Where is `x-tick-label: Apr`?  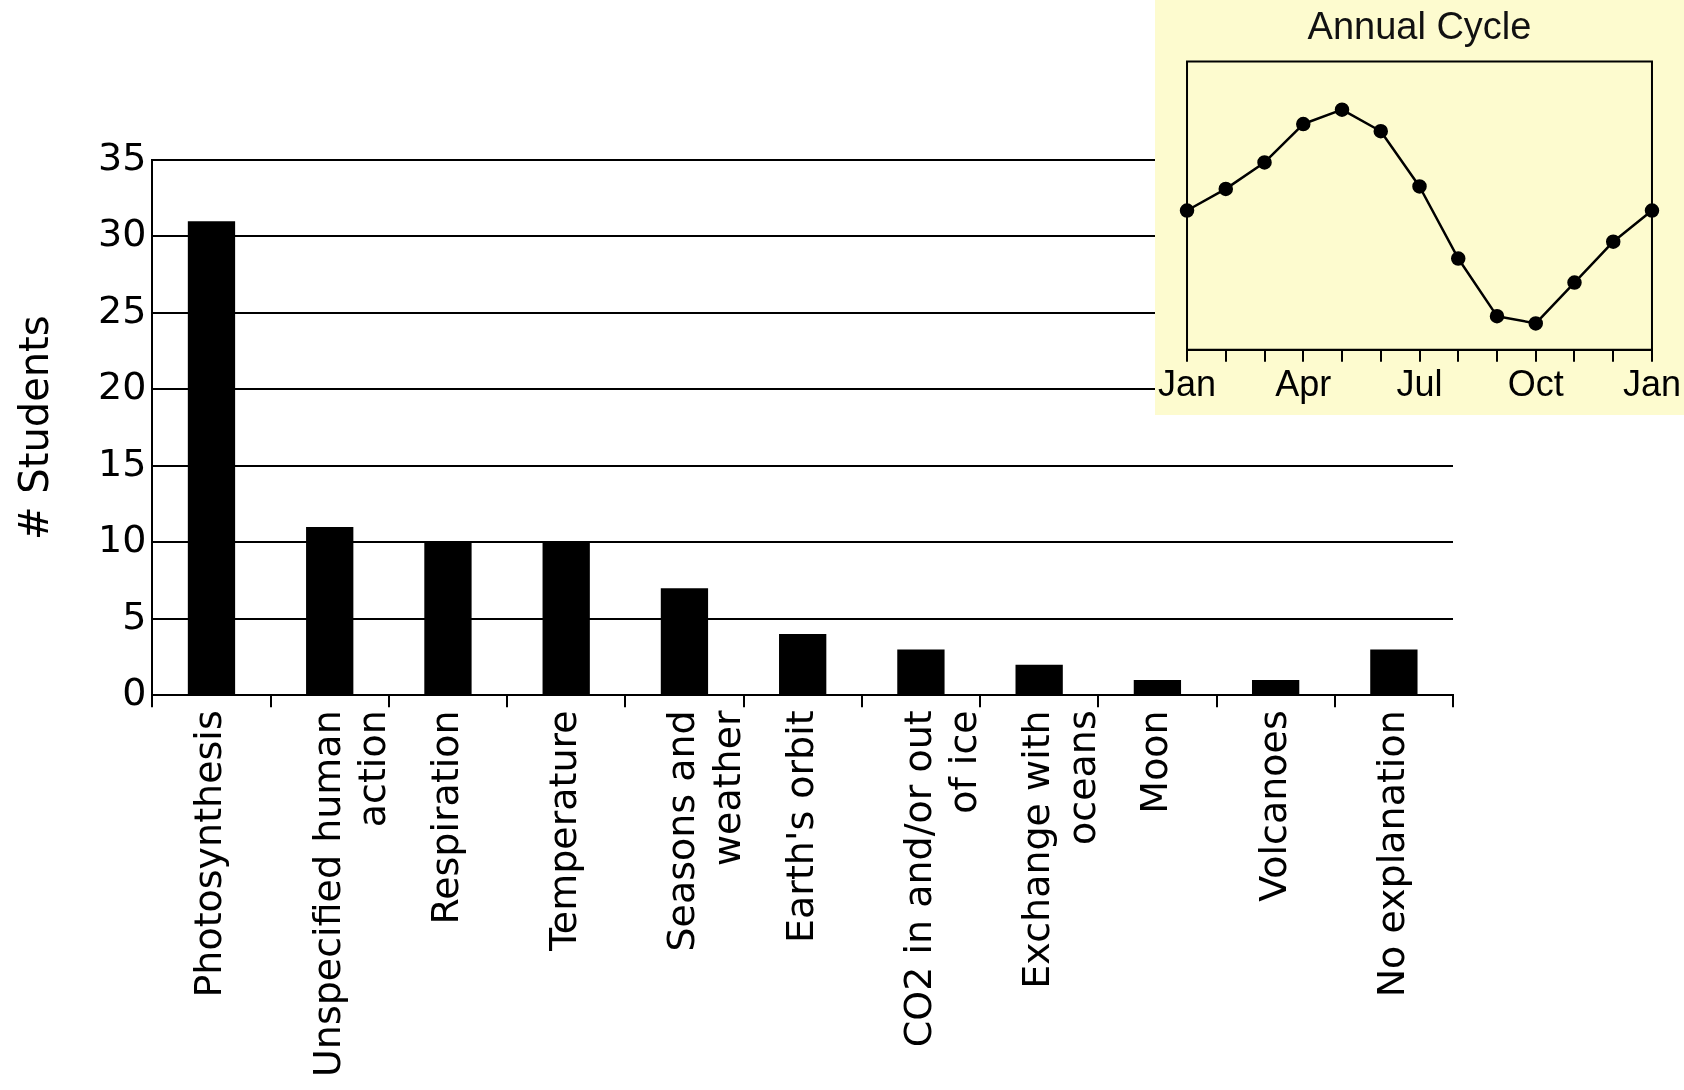
x-tick-label: Apr is located at coordinates (1303, 384).